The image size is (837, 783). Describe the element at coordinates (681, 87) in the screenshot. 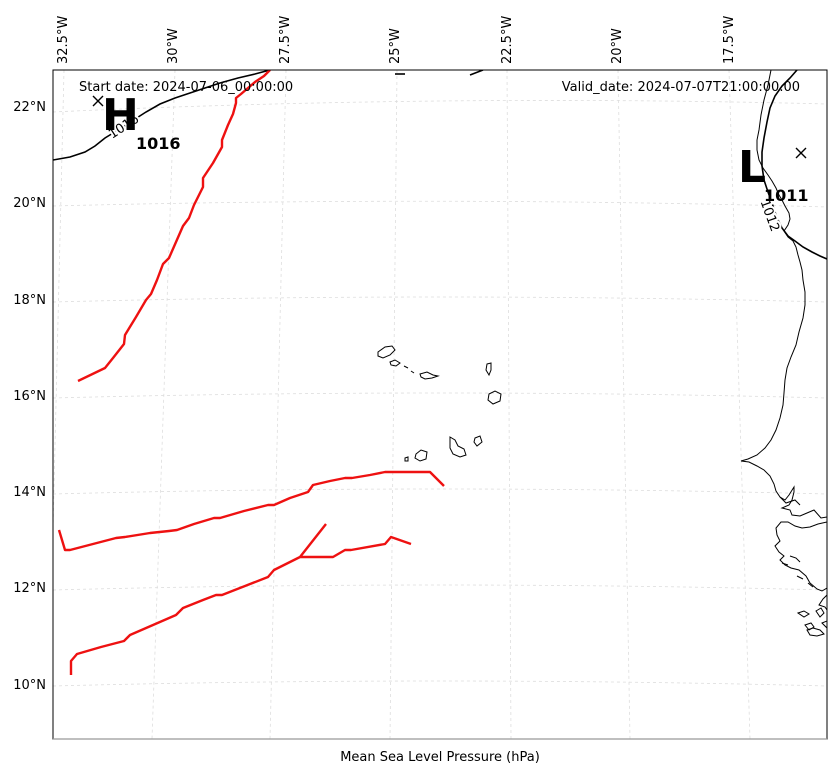

I see `valid-date-label: Valid_date: 2024-07-07T21:00:00.00` at that location.